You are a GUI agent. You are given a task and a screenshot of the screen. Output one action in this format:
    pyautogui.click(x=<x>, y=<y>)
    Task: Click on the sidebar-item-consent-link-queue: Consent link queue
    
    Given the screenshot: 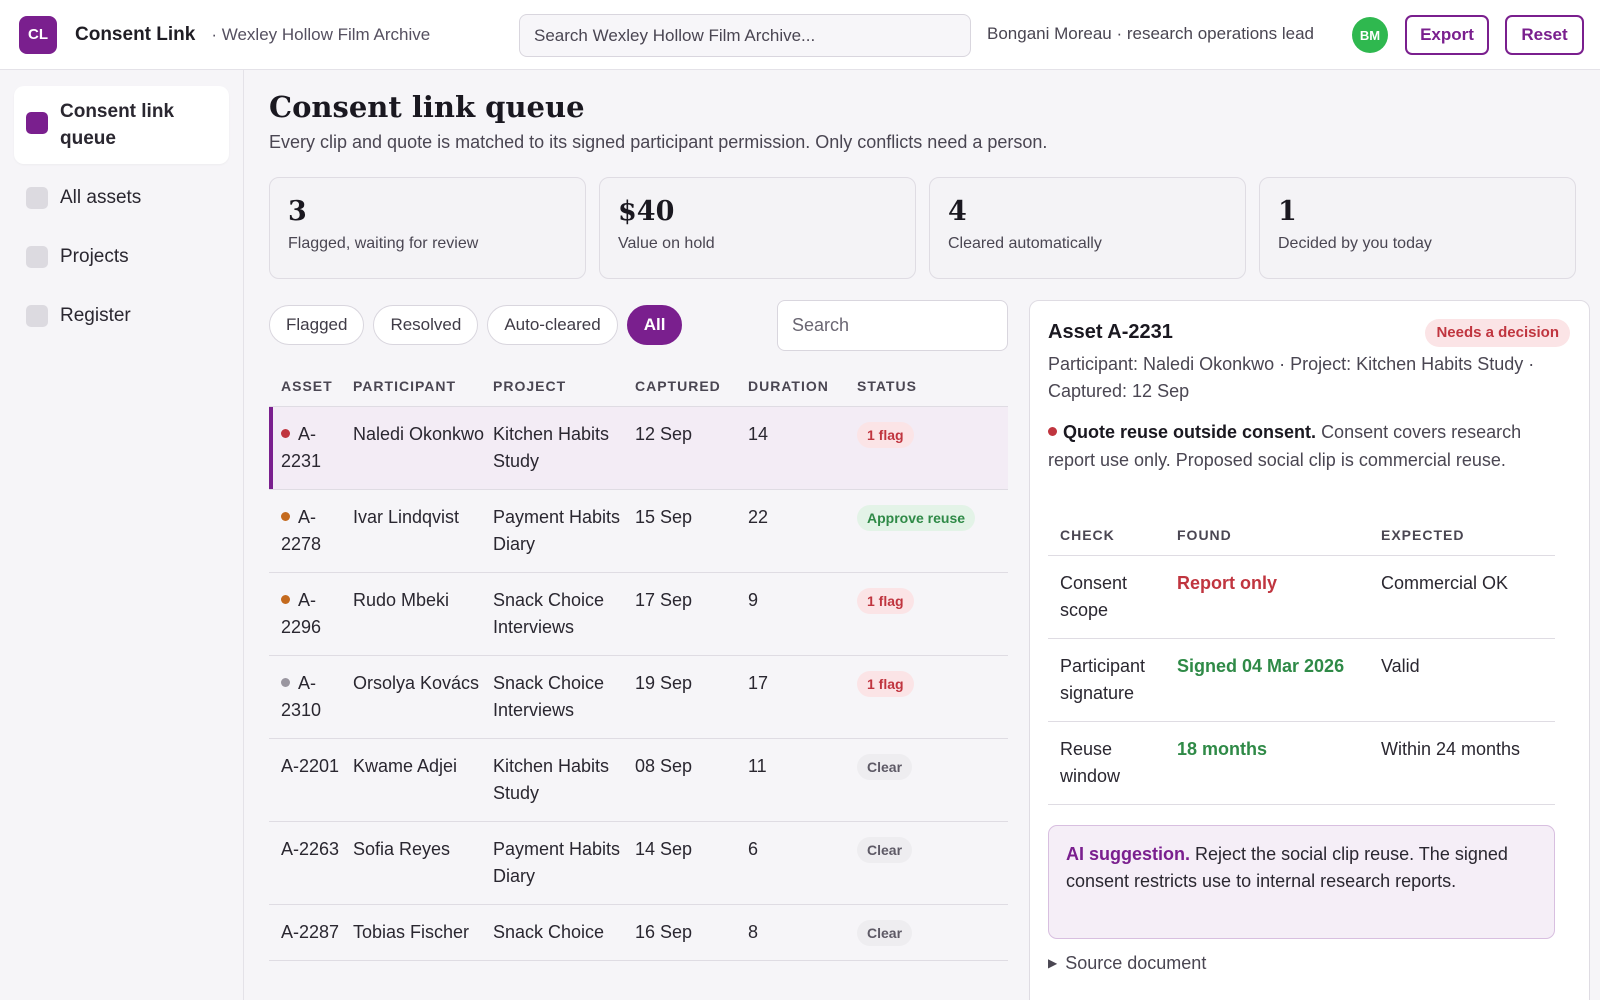 What is the action you would take?
    pyautogui.click(x=121, y=125)
    